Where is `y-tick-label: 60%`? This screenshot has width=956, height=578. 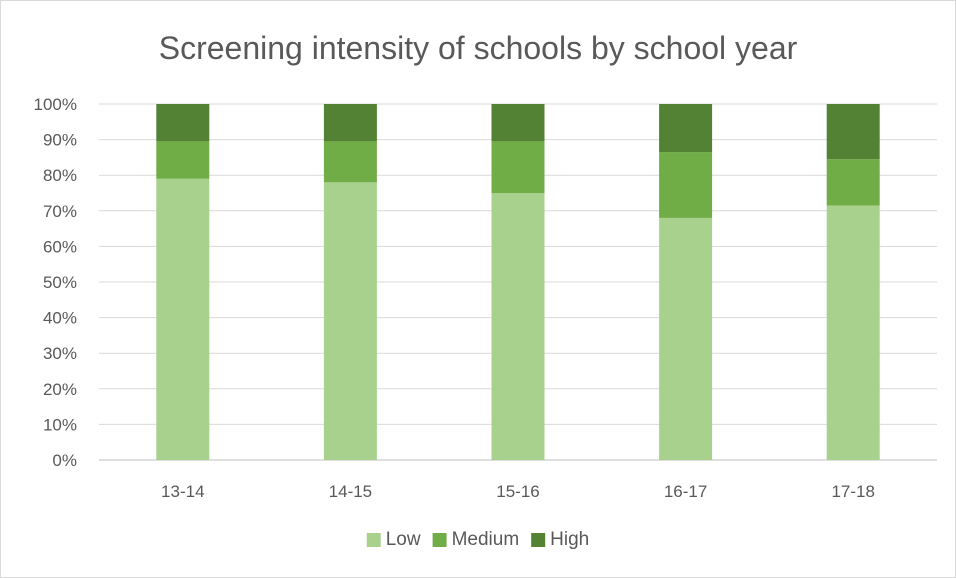
y-tick-label: 60% is located at coordinates (60, 246).